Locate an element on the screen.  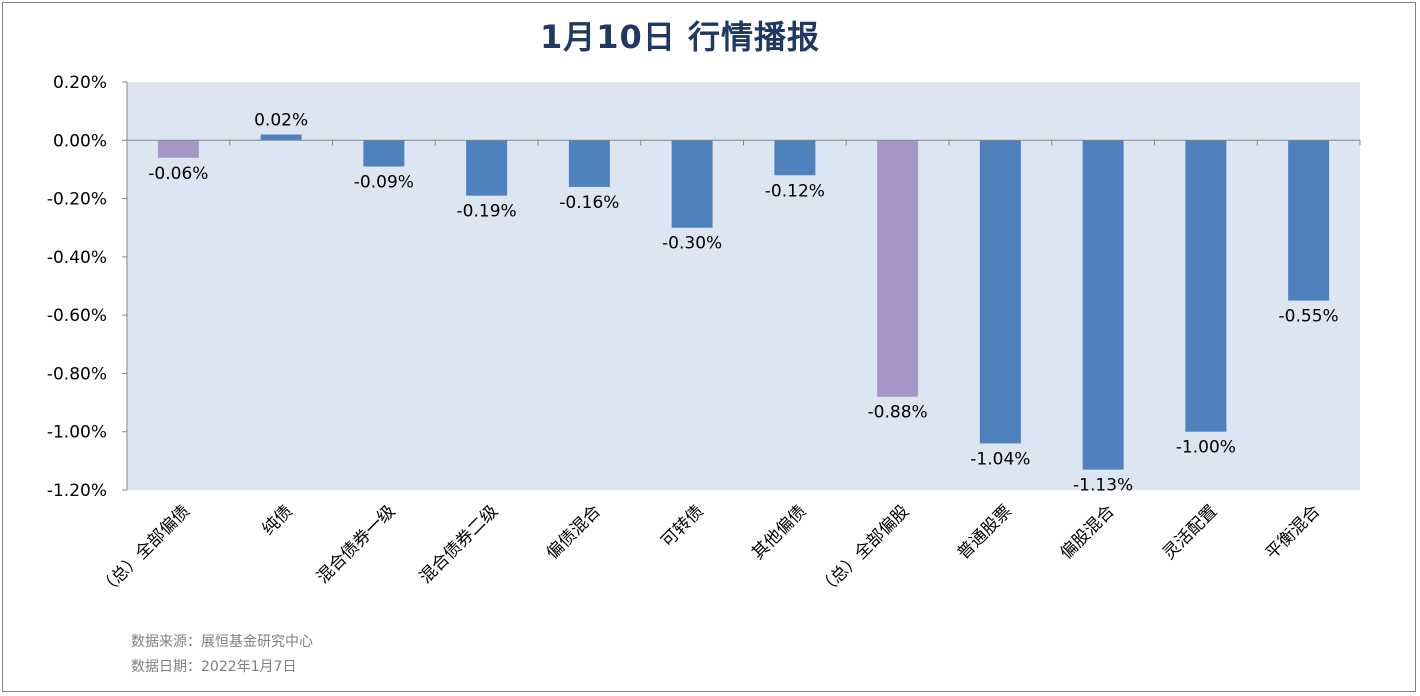
data-label: -0.55% is located at coordinates (1309, 317).